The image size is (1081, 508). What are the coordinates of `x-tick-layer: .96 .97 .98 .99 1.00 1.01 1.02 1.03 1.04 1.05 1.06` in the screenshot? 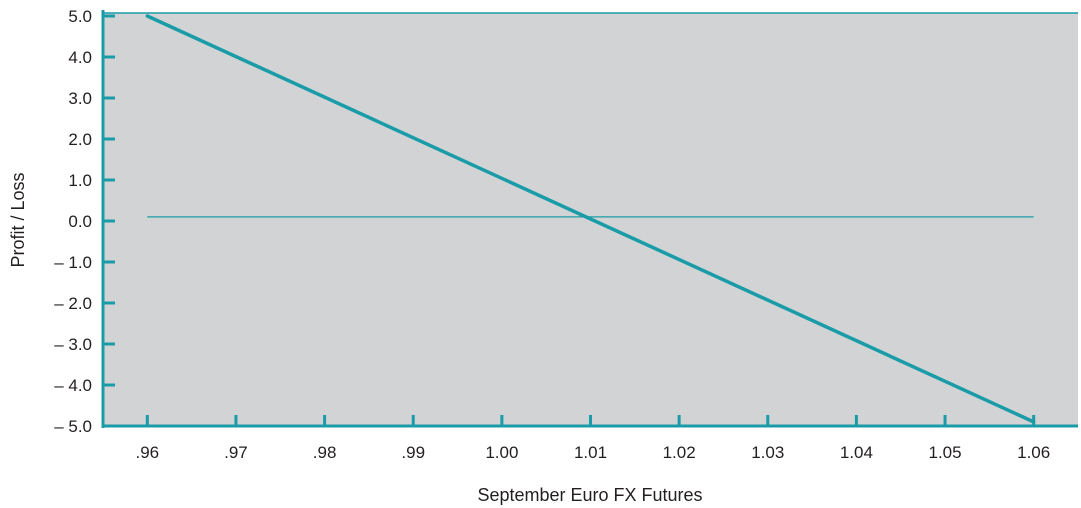 It's located at (592, 438).